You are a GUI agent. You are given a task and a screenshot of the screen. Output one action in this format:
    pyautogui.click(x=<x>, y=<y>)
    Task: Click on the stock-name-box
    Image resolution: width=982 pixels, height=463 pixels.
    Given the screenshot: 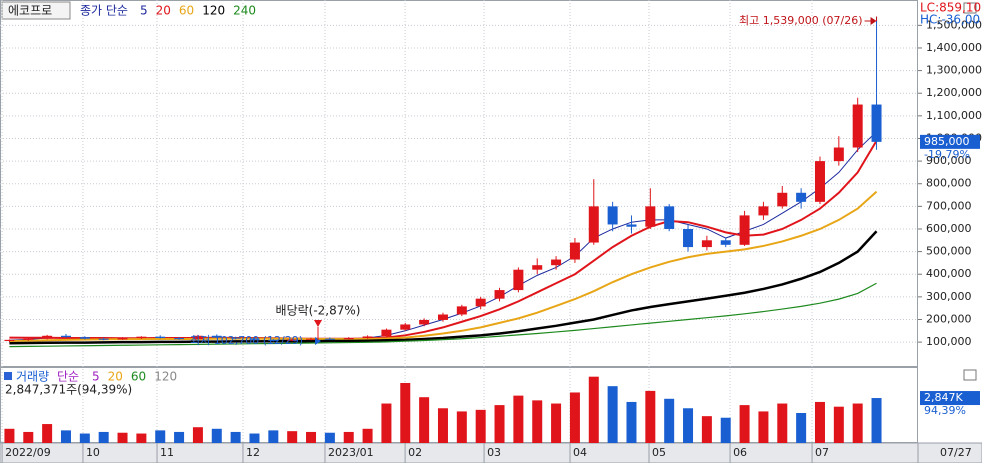 What is the action you would take?
    pyautogui.click(x=36, y=10)
    